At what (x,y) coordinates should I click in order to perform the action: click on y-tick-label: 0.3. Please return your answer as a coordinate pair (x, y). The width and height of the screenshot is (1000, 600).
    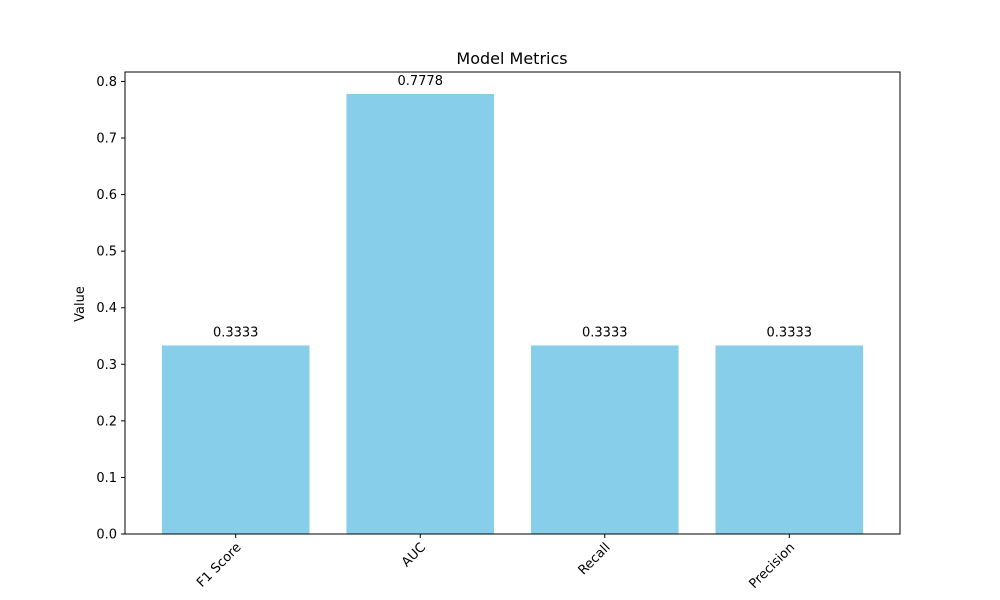
    Looking at the image, I should click on (106, 365).